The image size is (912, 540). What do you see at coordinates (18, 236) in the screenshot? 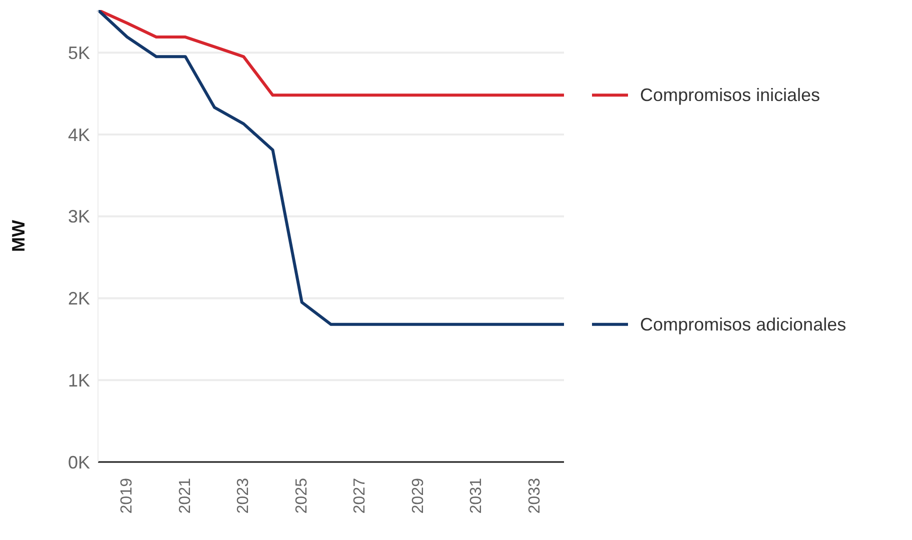
I see `y-axis-title: MW` at bounding box center [18, 236].